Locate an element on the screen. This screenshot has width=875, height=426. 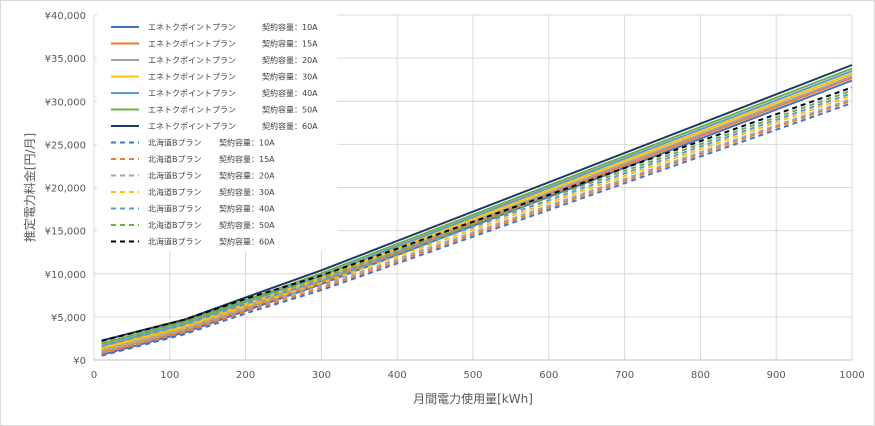
y-tick-label: ¥25,000 is located at coordinates (65, 145).